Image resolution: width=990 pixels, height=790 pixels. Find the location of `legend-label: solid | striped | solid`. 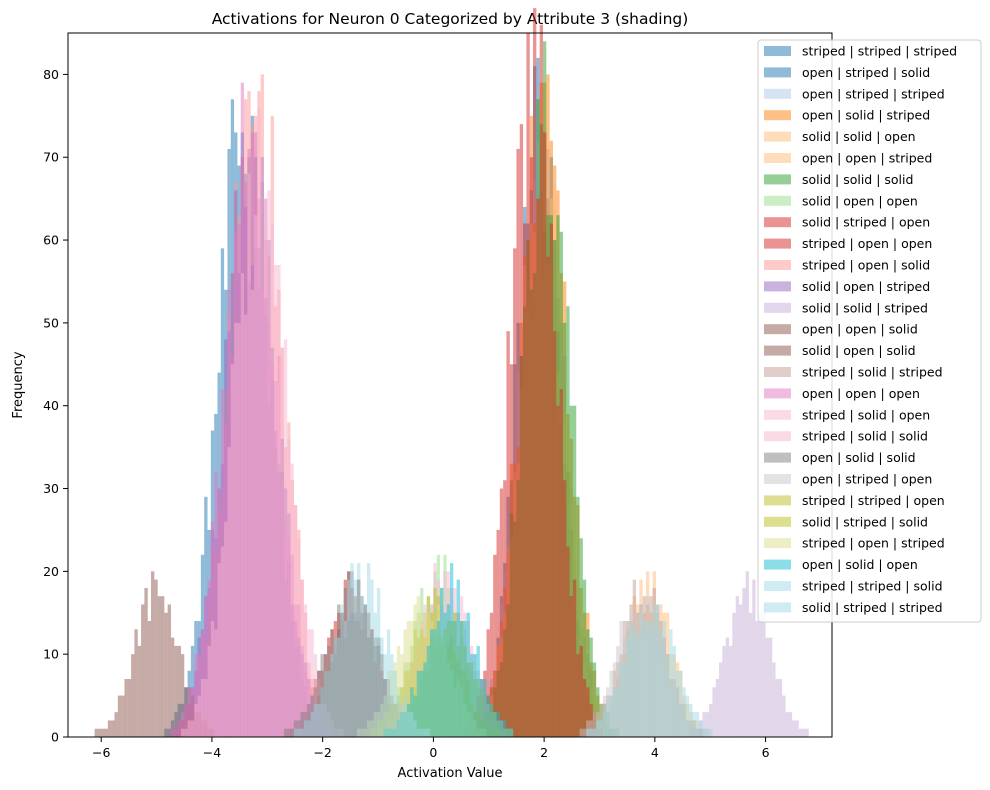

legend-label: solid | striped | solid is located at coordinates (865, 521).